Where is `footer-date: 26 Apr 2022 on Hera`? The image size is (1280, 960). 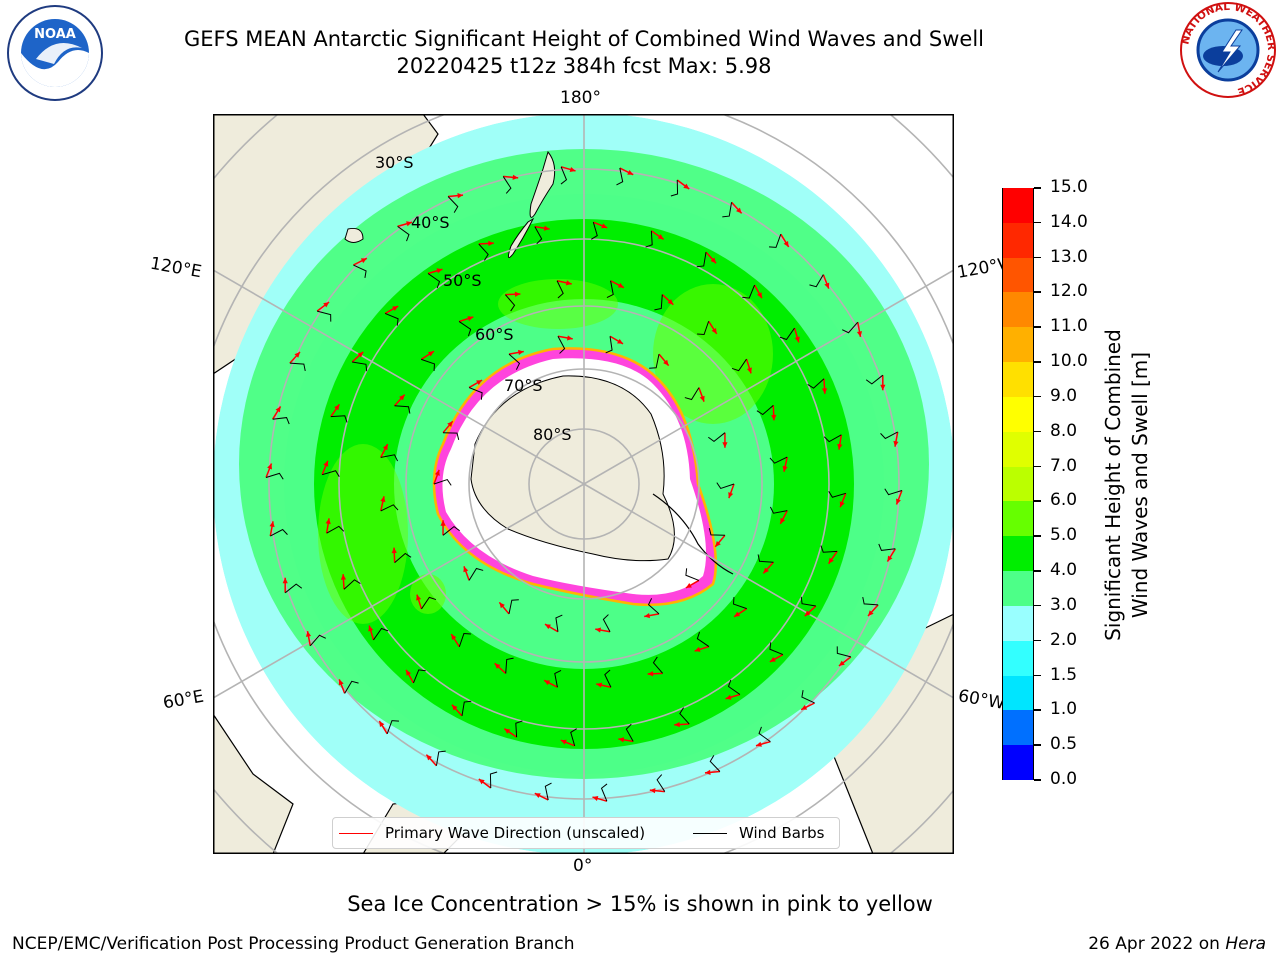
footer-date: 26 Apr 2022 on Hera is located at coordinates (1177, 944).